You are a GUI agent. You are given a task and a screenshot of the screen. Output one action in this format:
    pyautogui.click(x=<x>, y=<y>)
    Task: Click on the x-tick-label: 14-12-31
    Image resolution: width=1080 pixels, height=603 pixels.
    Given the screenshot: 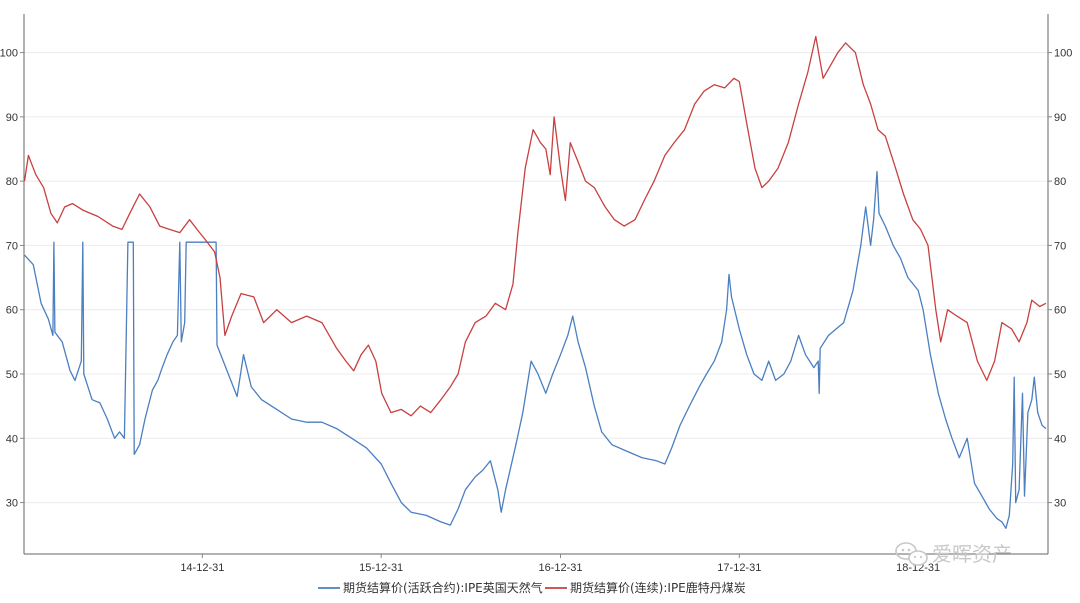 What is the action you would take?
    pyautogui.click(x=202, y=568)
    